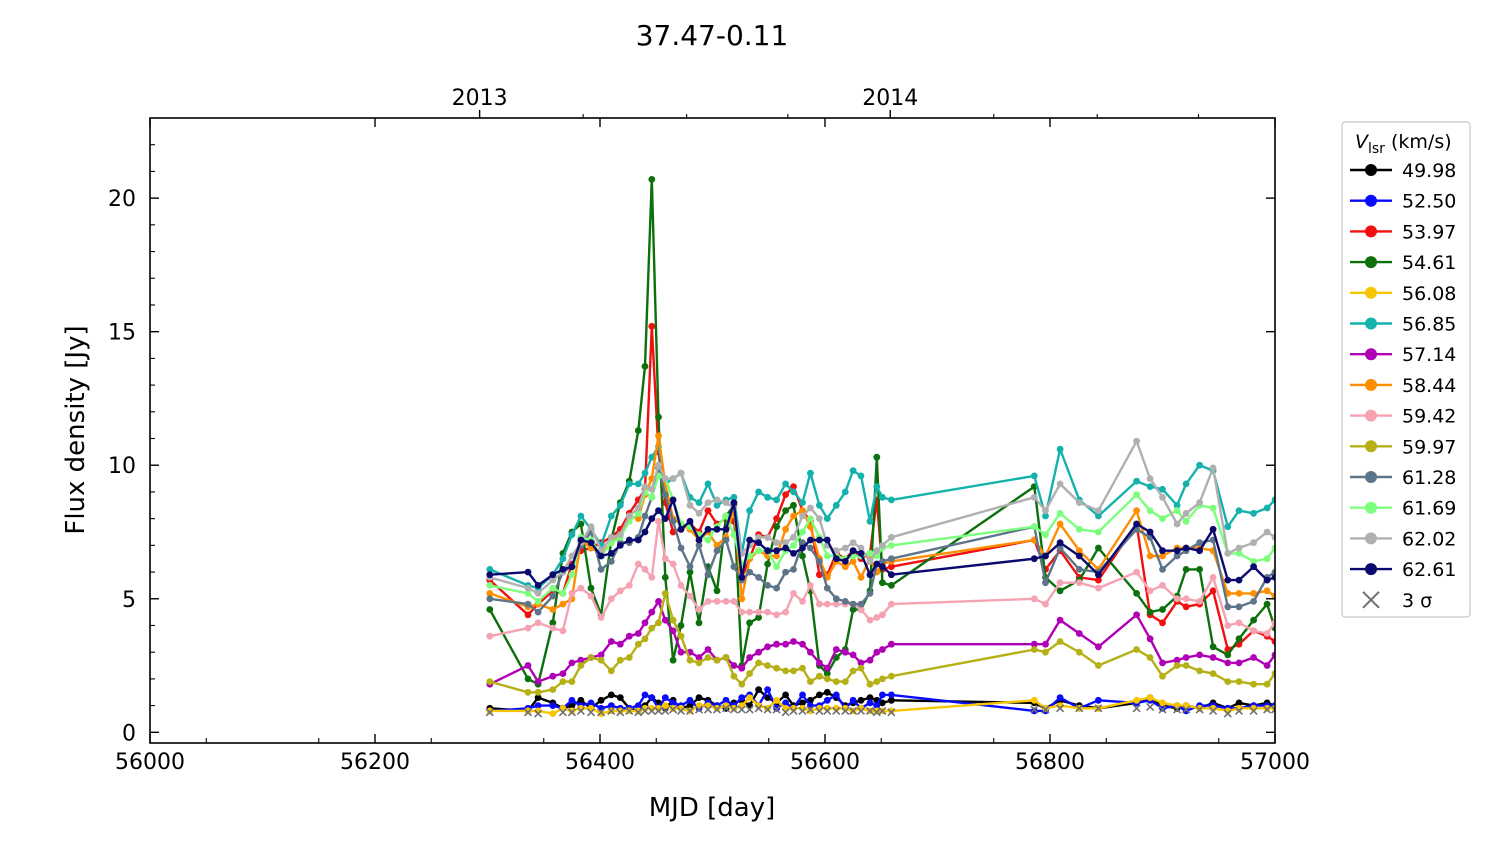  What do you see at coordinates (1429, 355) in the screenshot?
I see `legend-label: 57.14` at bounding box center [1429, 355].